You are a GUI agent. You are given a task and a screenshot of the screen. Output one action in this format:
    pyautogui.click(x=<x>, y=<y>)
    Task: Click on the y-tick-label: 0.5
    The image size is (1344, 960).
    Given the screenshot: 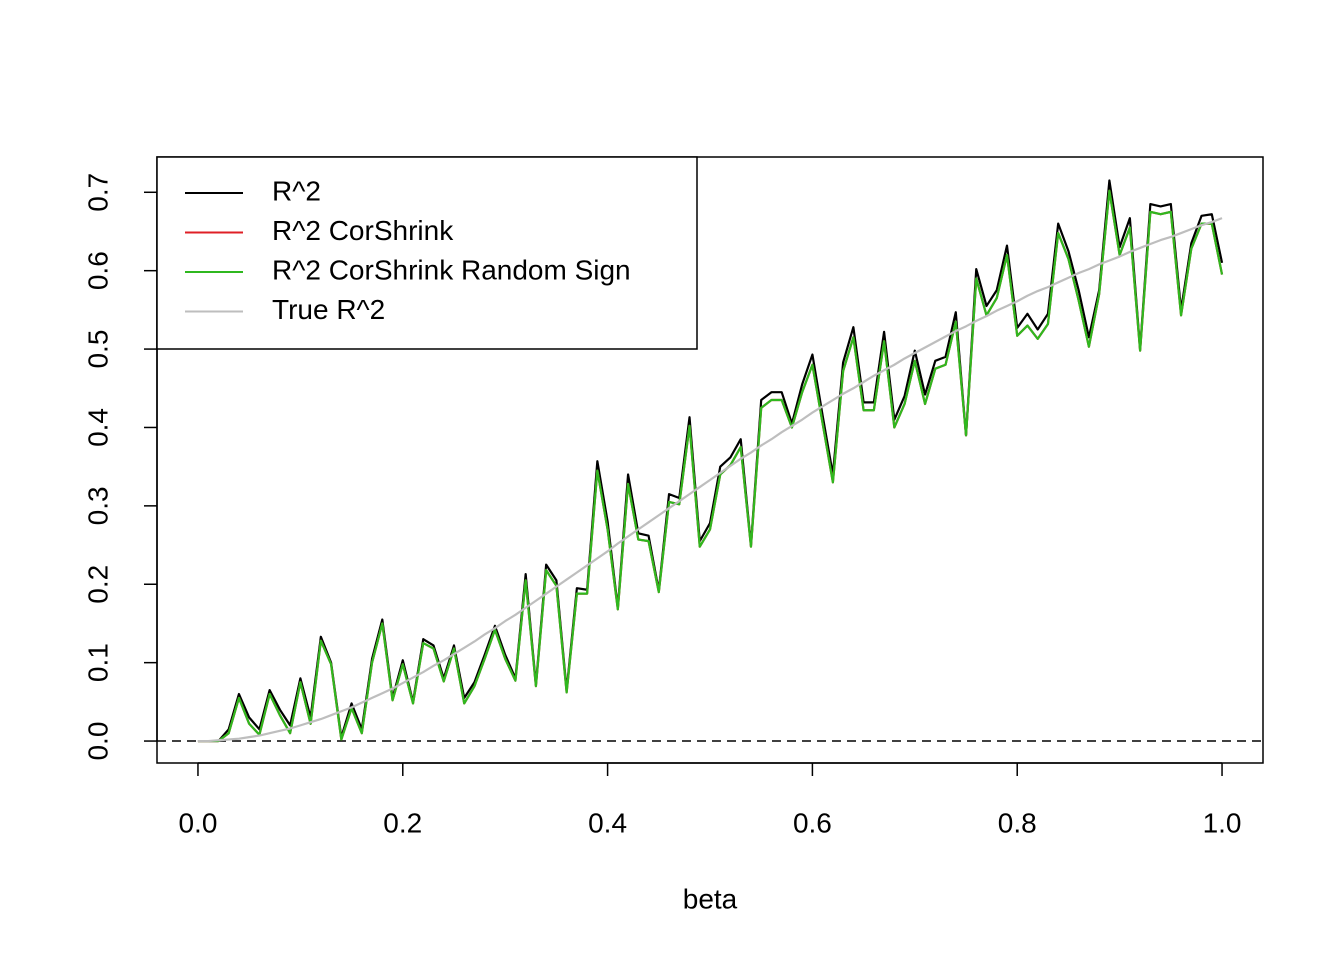 What is the action you would take?
    pyautogui.click(x=97, y=349)
    